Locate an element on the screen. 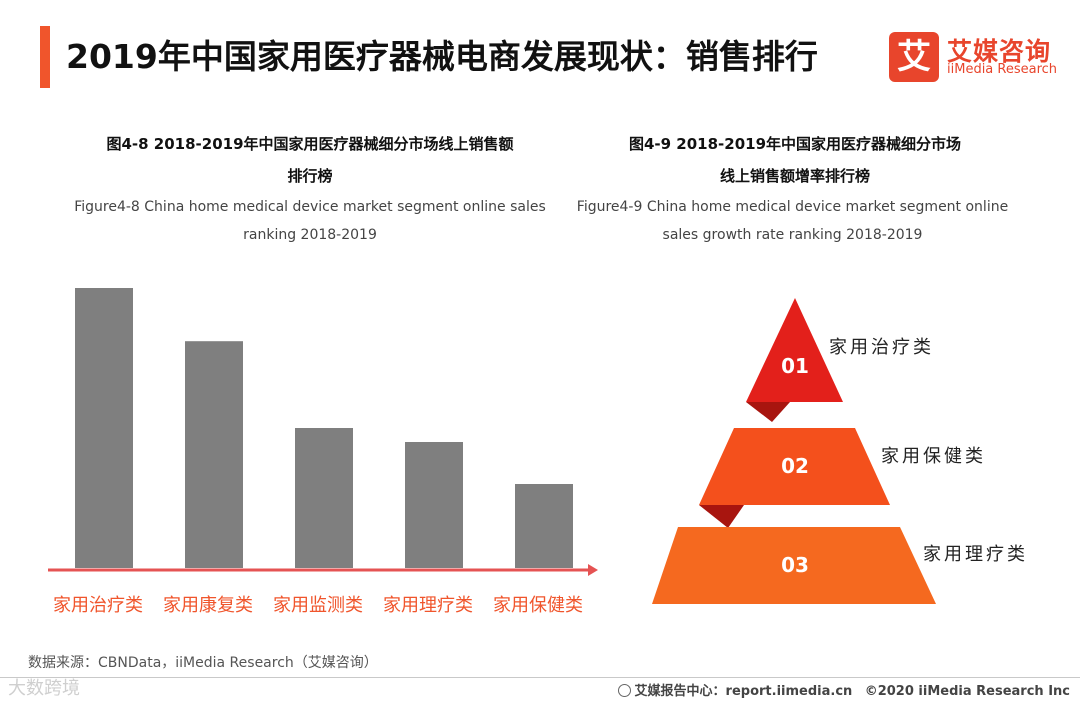 The width and height of the screenshot is (1080, 702). figure1-title-line1: 图4-8 2018-2019年中国家用医疗器械细分市场线上销售额 is located at coordinates (310, 144).